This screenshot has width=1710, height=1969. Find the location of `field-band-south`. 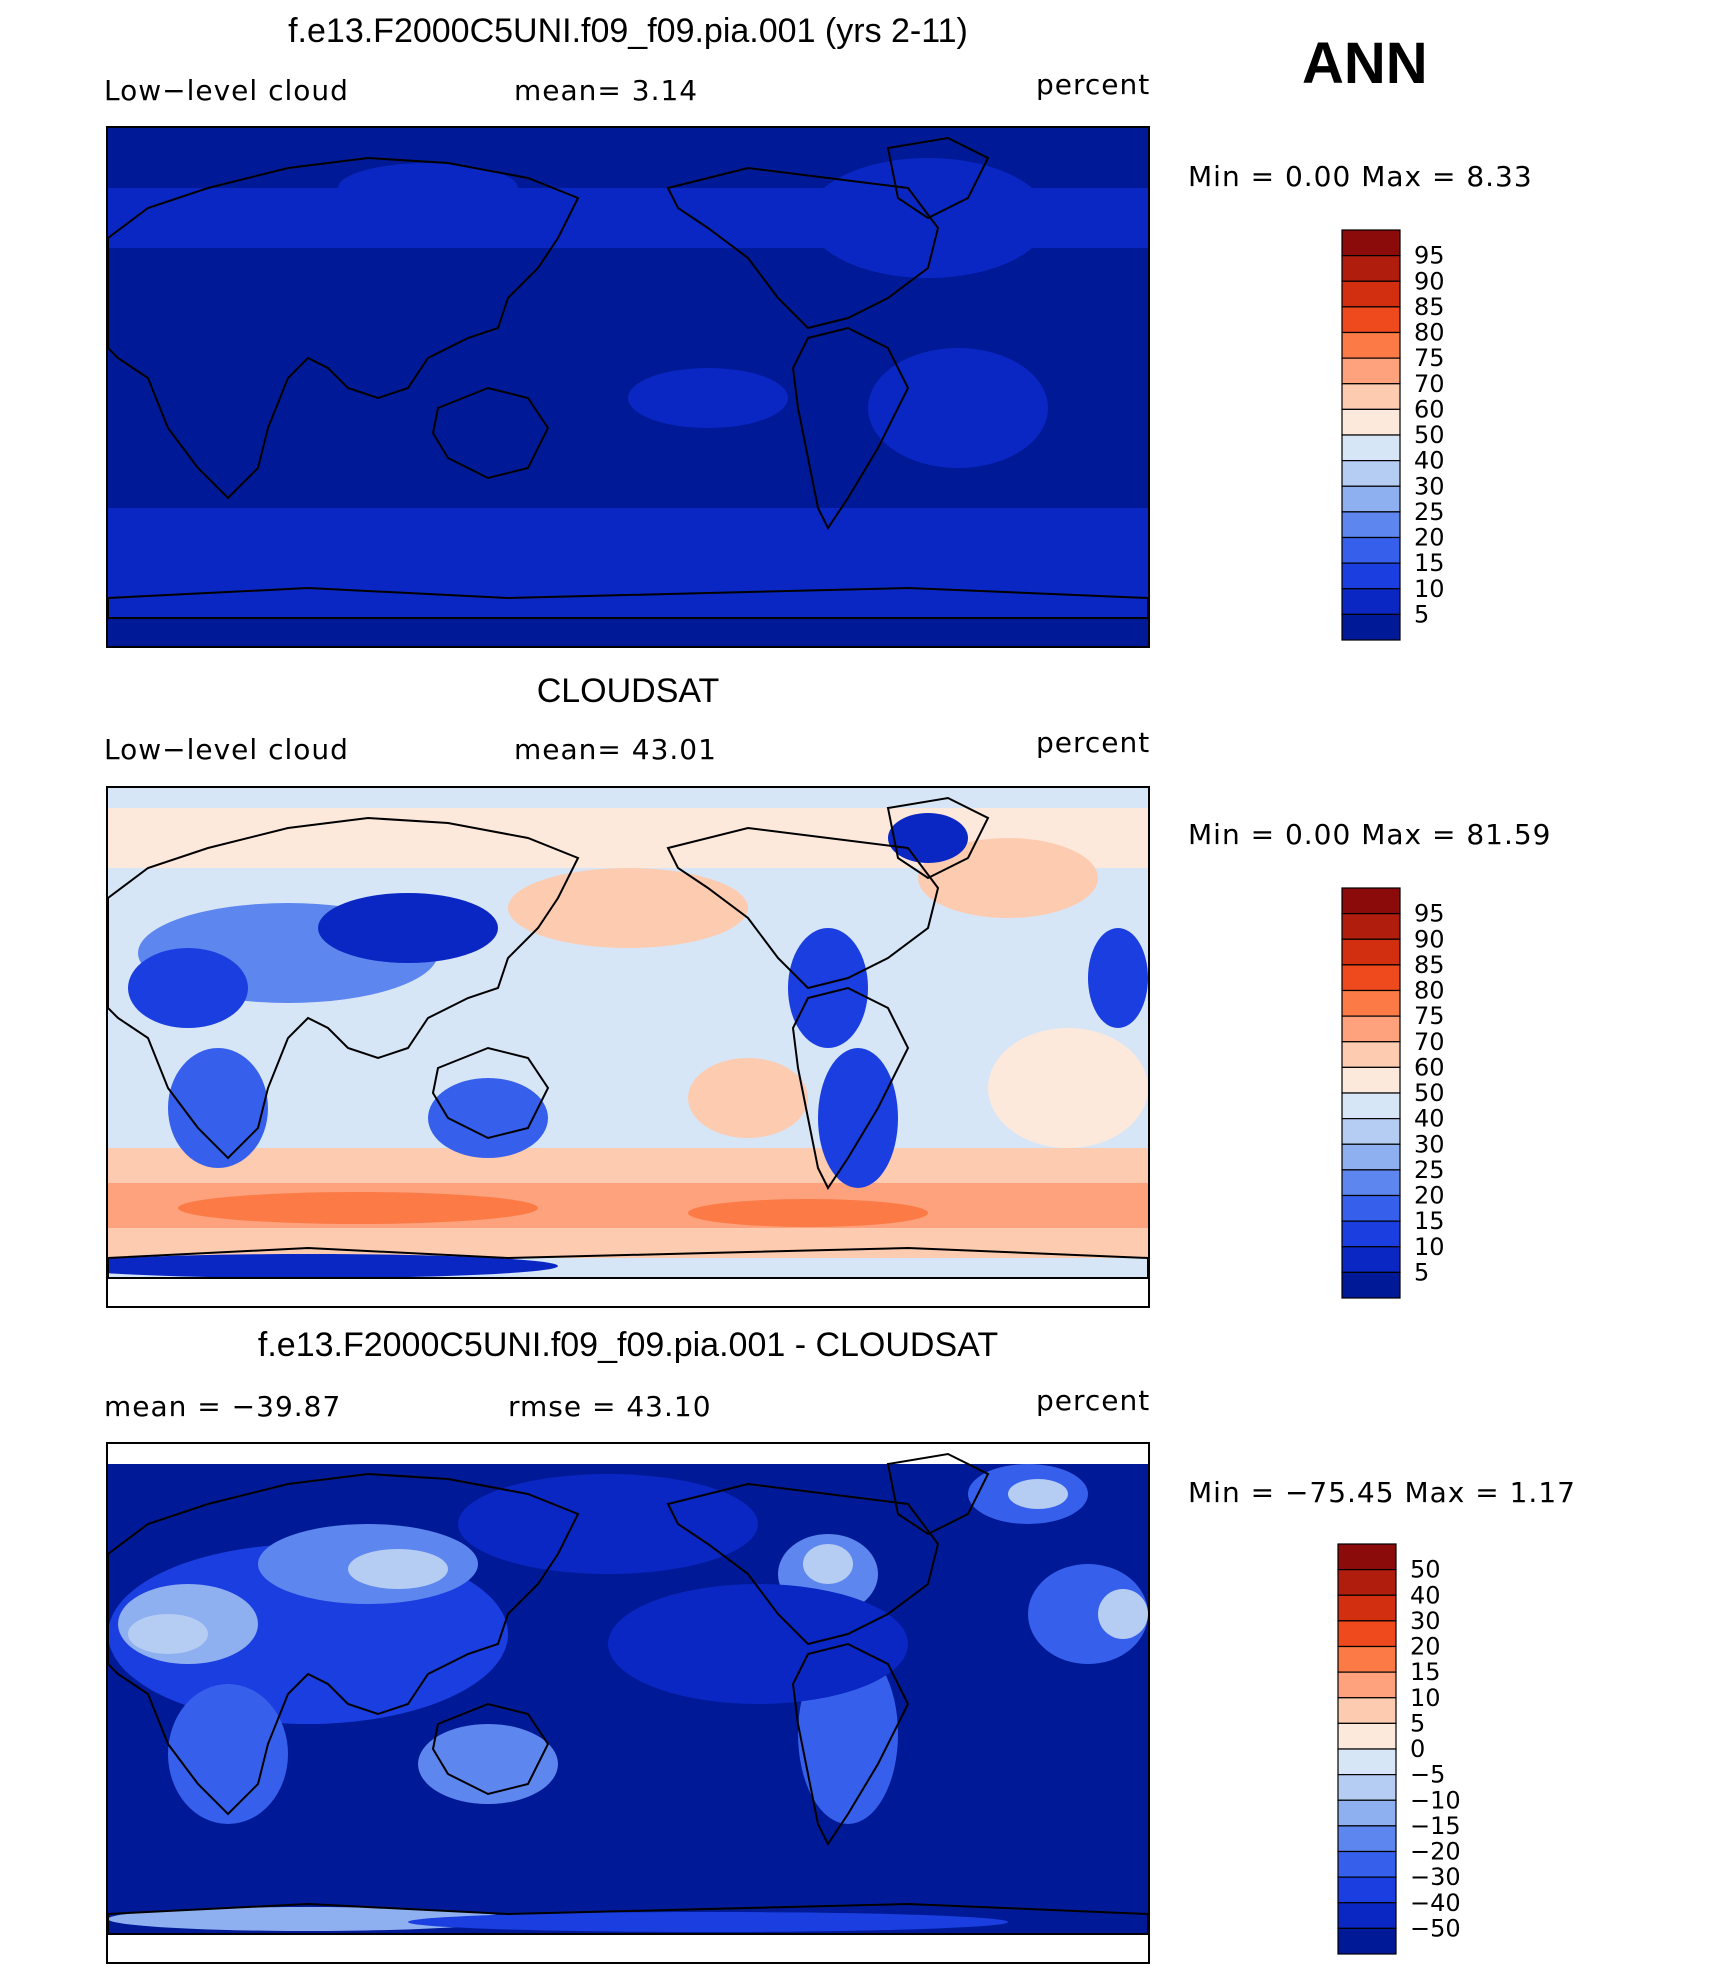

field-band-south is located at coordinates (628, 563).